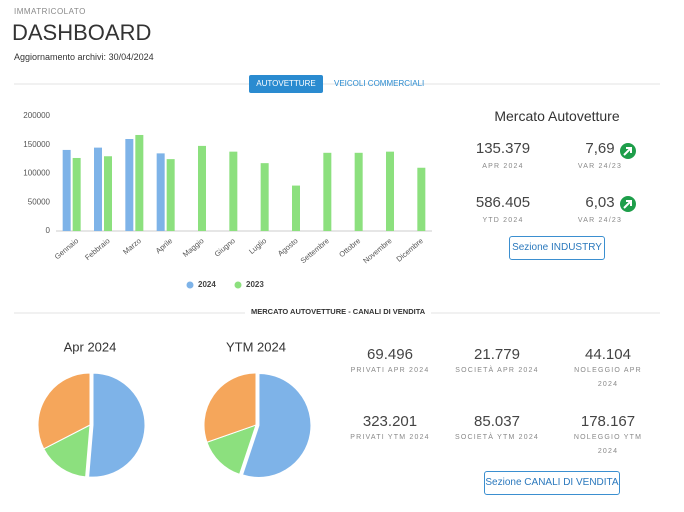  I want to click on section-label: IMMATRICOLATO, so click(50, 11).